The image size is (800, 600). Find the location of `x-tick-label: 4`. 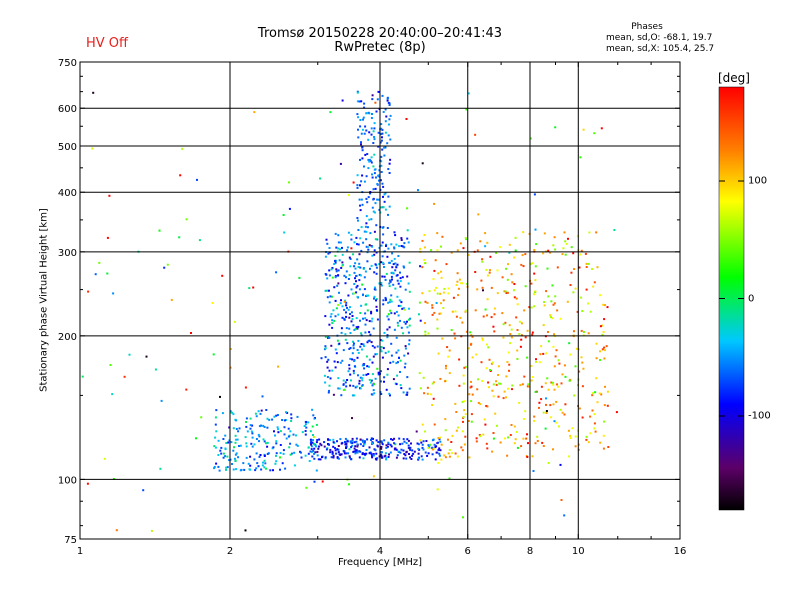

x-tick-label: 4 is located at coordinates (380, 551).